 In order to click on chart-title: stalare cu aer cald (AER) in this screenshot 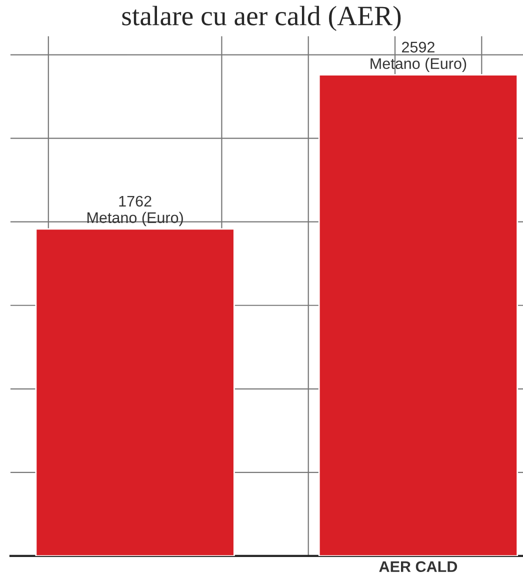, I will do `click(261, 19)`.